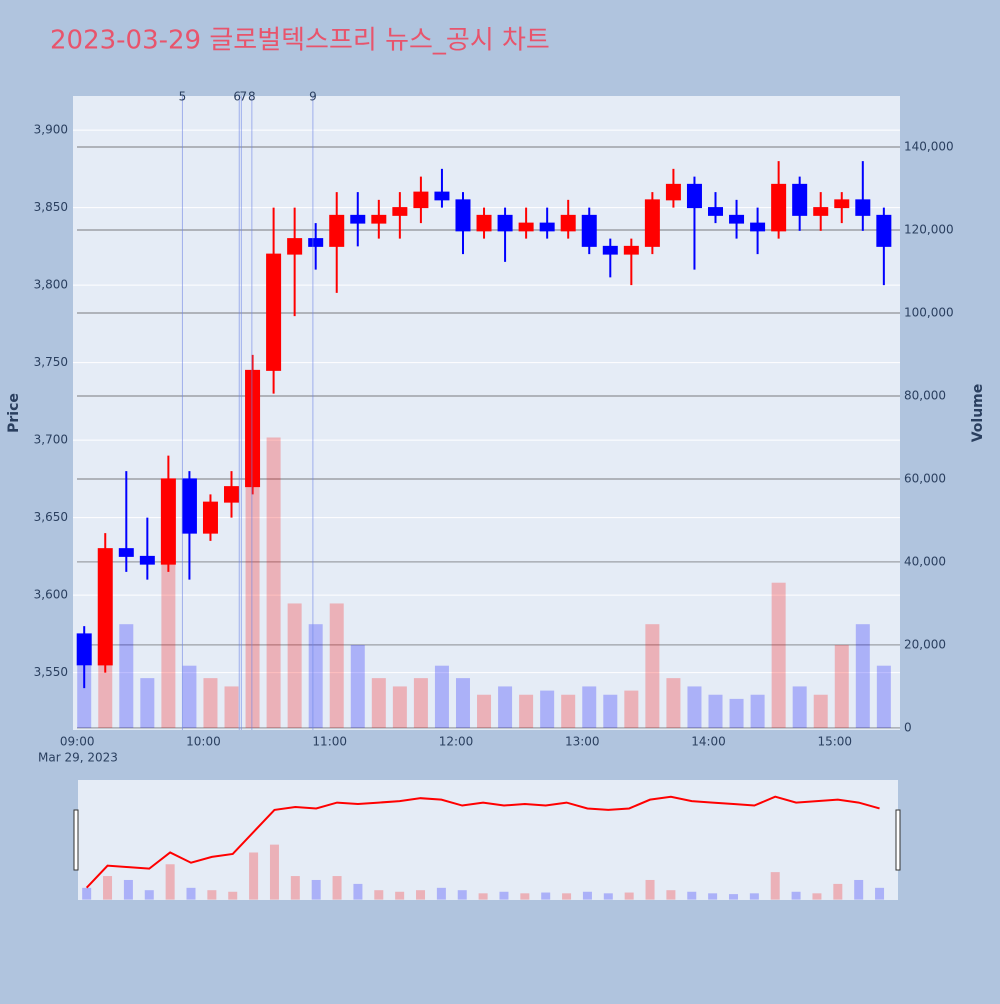  I want to click on y2-tick-label: 120,000, so click(929, 230).